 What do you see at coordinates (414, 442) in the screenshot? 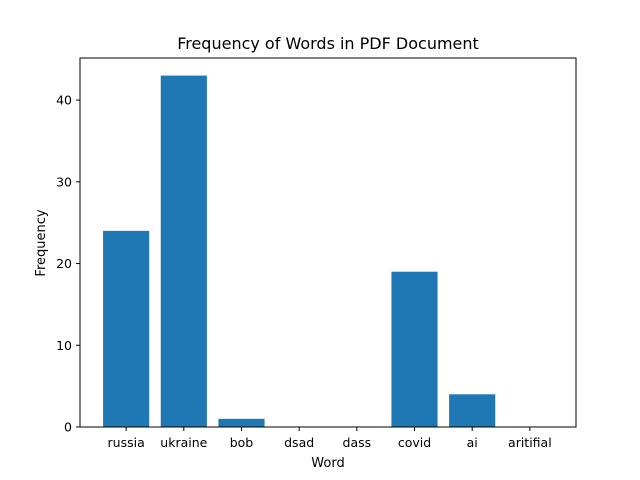
I see `x-tick-label: covid` at bounding box center [414, 442].